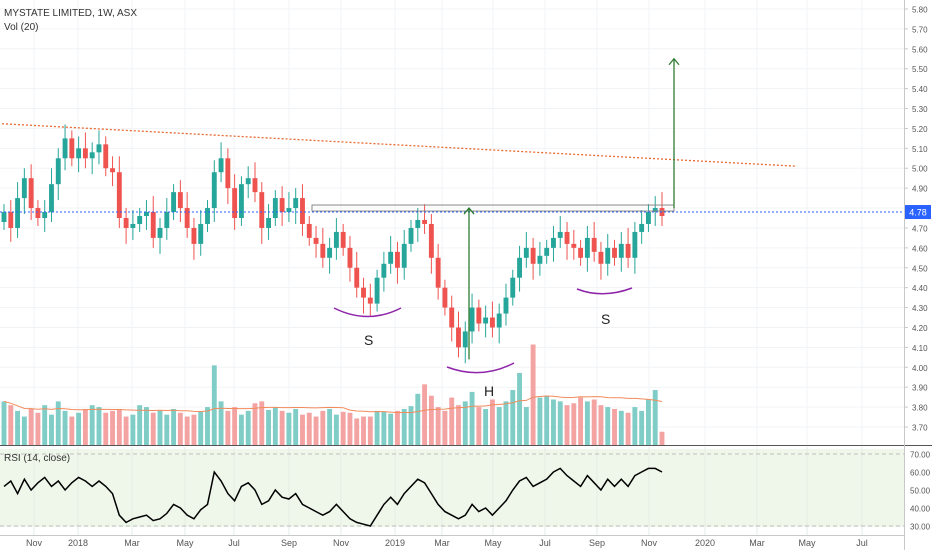  Describe the element at coordinates (807, 543) in the screenshot. I see `time-tick-label: May` at that location.